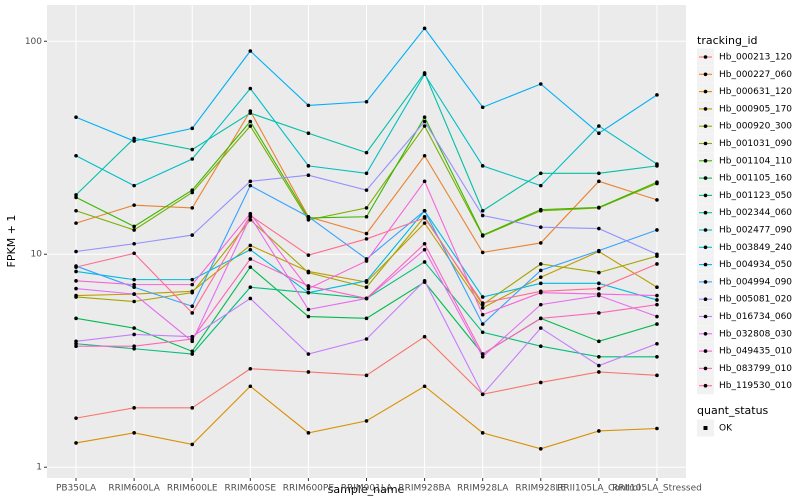  I want to click on legend-label: Hb_000631_120, so click(755, 92).